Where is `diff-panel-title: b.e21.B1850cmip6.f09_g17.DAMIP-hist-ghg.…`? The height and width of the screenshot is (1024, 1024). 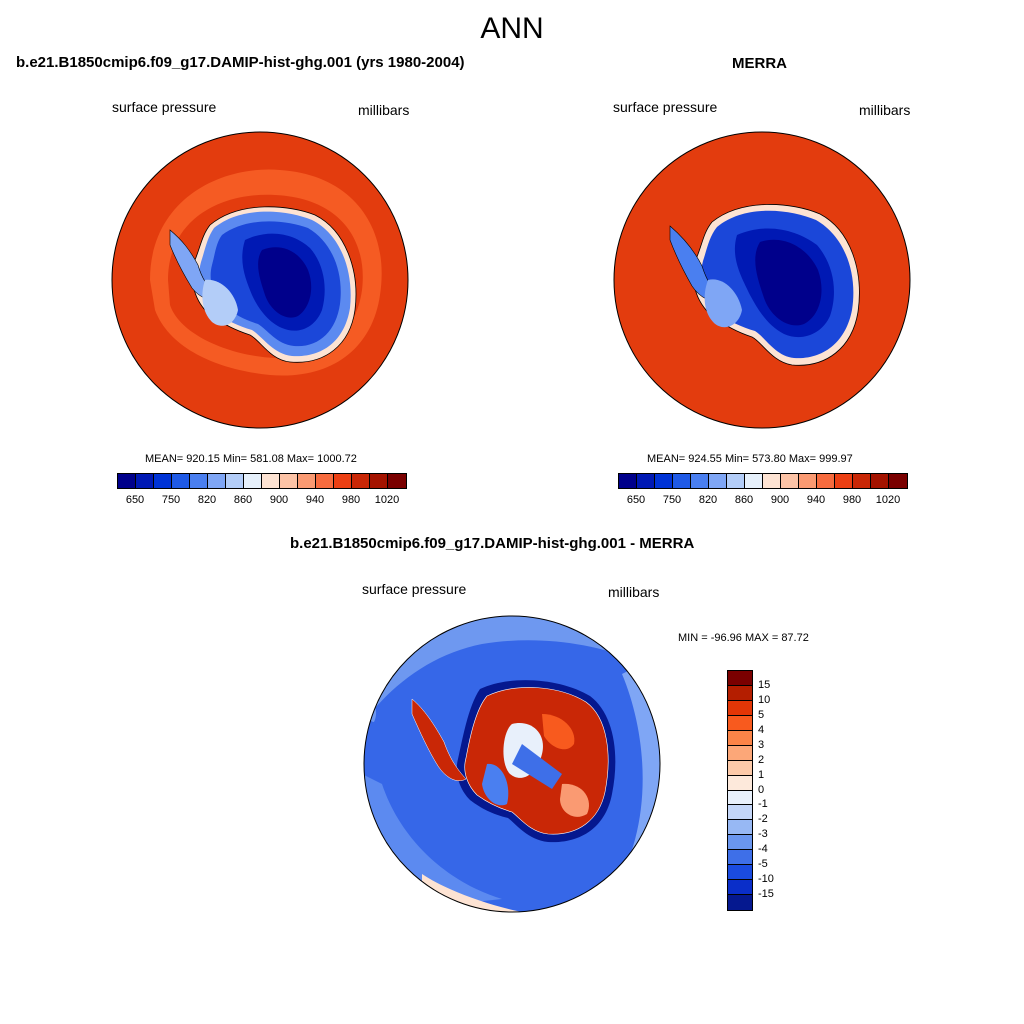
diff-panel-title: b.e21.B1850cmip6.f09_g17.DAMIP-hist-ghg.… is located at coordinates (492, 543).